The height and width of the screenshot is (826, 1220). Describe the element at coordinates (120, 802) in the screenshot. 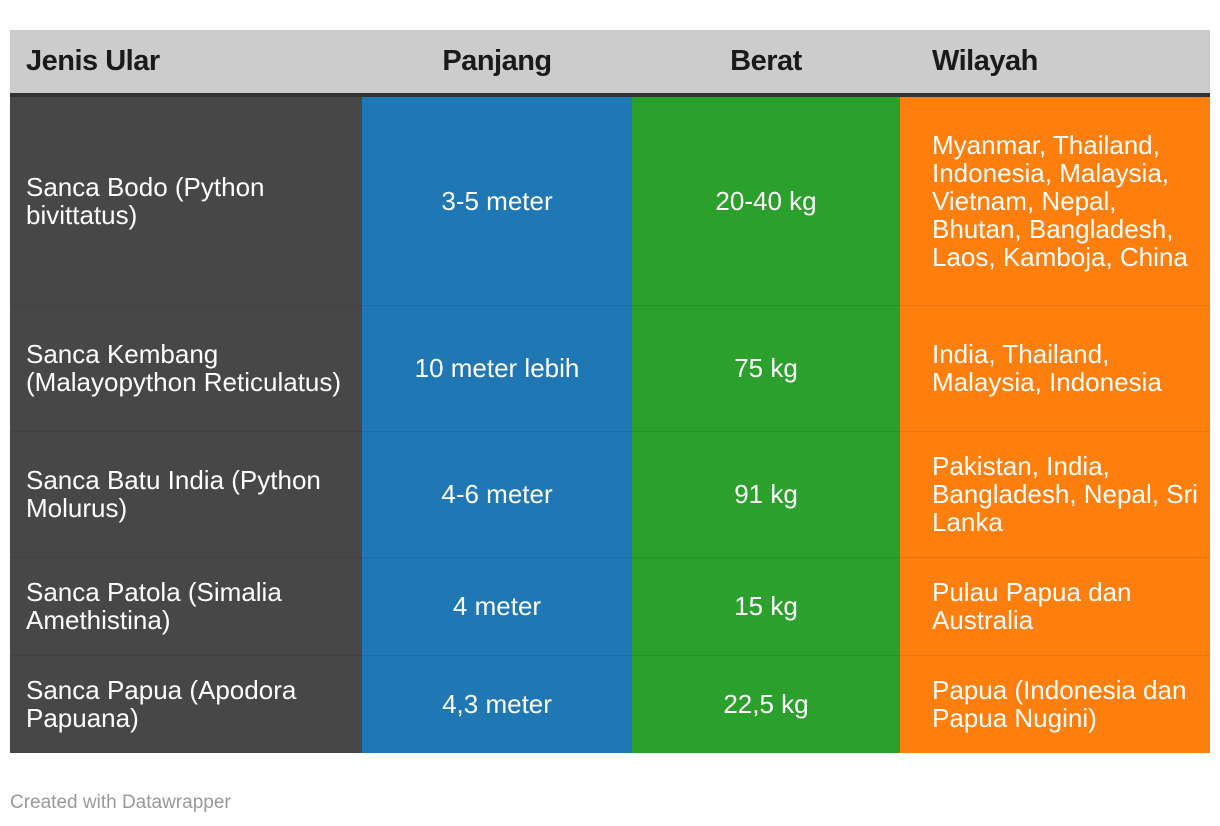

I see `credit-footer: Created with Datawrapper` at that location.